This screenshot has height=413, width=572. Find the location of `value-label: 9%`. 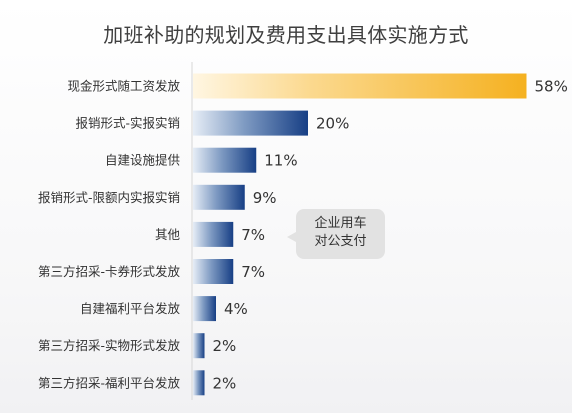

value-label: 9% is located at coordinates (265, 198).